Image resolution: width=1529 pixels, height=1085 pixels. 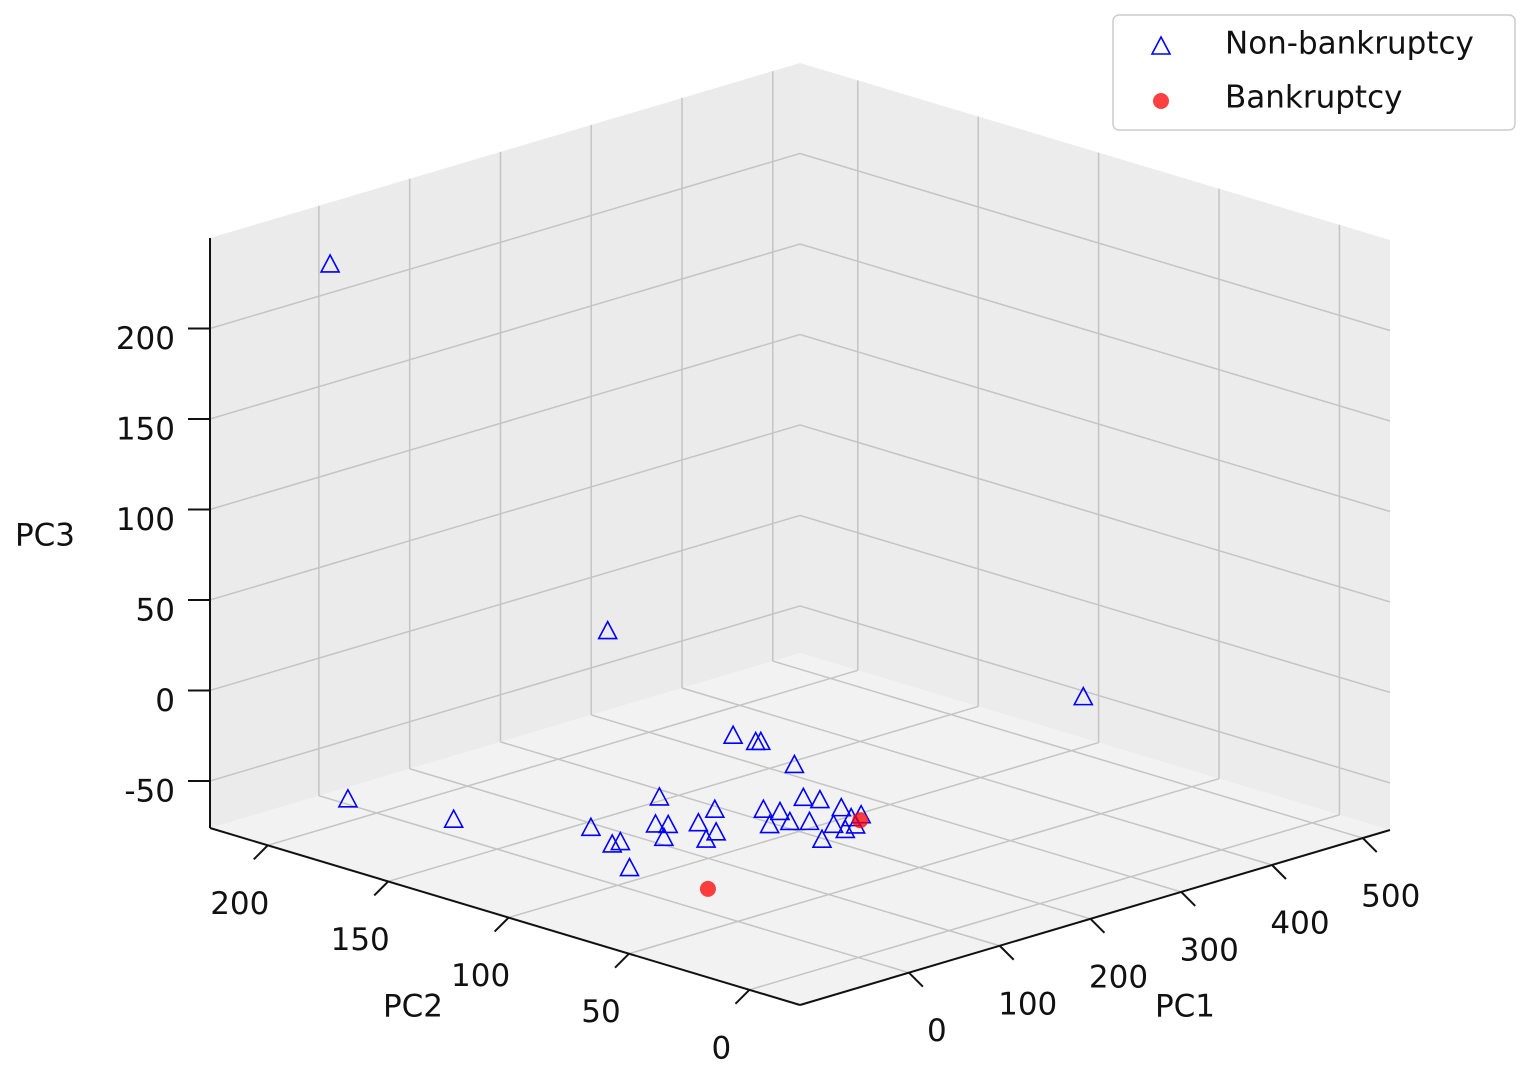 I want to click on z-axis-label: PC3, so click(x=45, y=536).